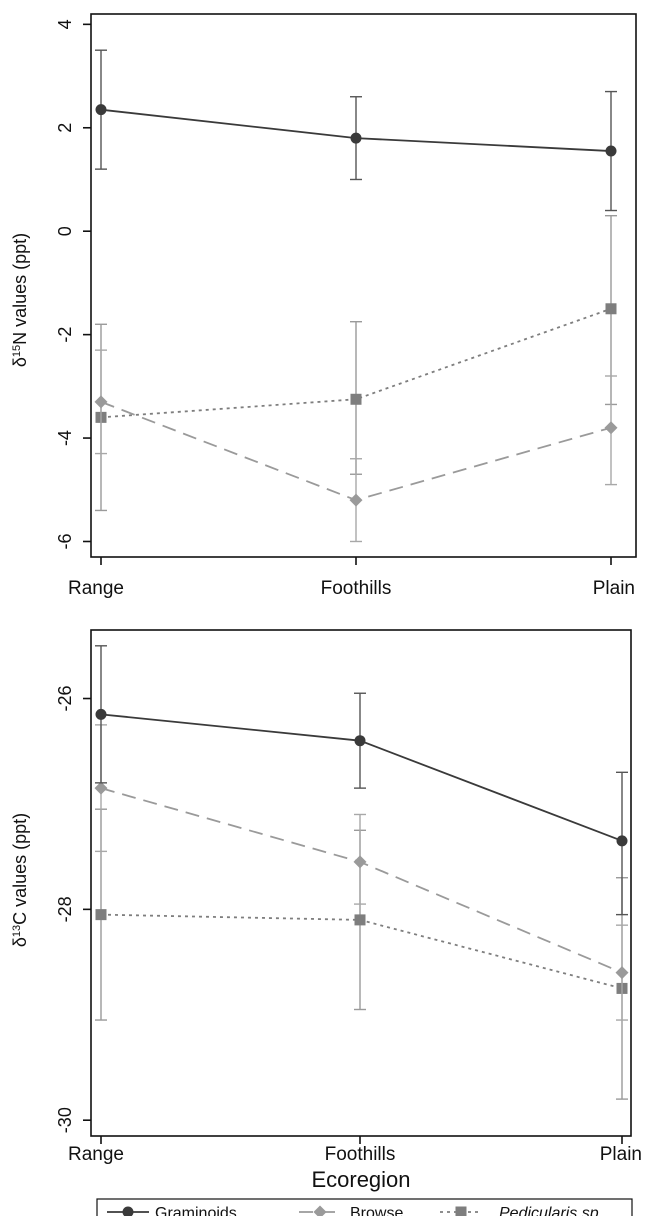  I want to click on y-axis-title: δ13C values (ppt), so click(20, 880).